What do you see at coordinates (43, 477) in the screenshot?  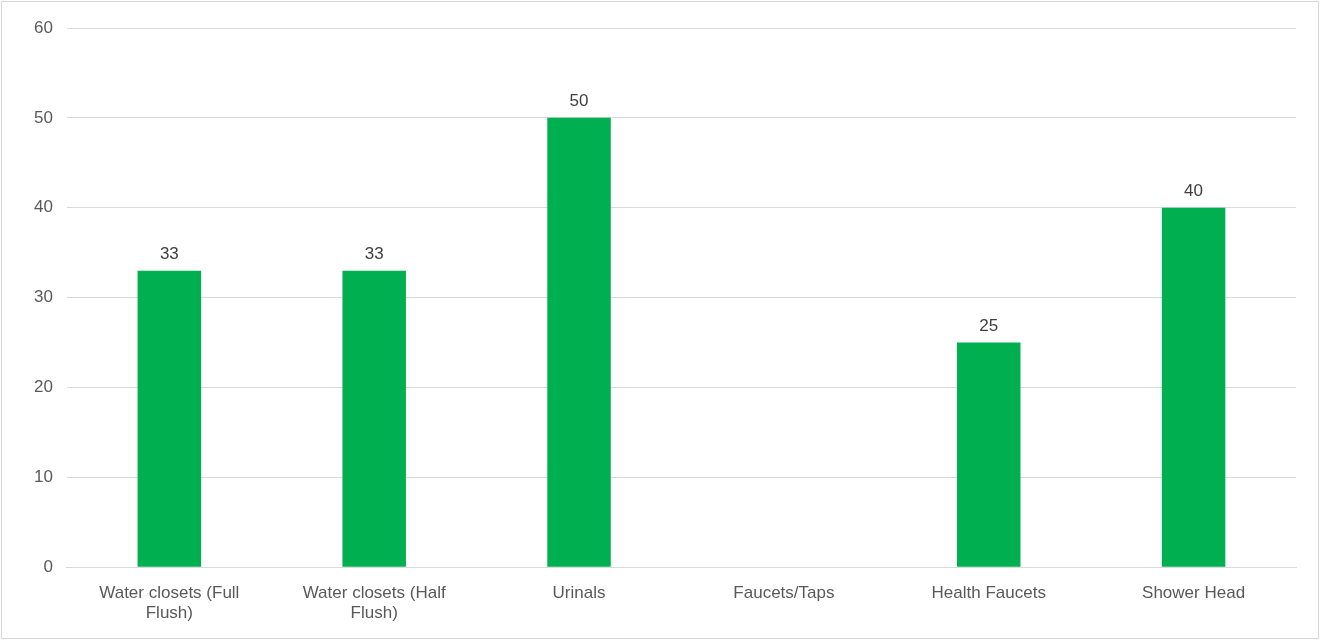 I see `y-tick-label: 10` at bounding box center [43, 477].